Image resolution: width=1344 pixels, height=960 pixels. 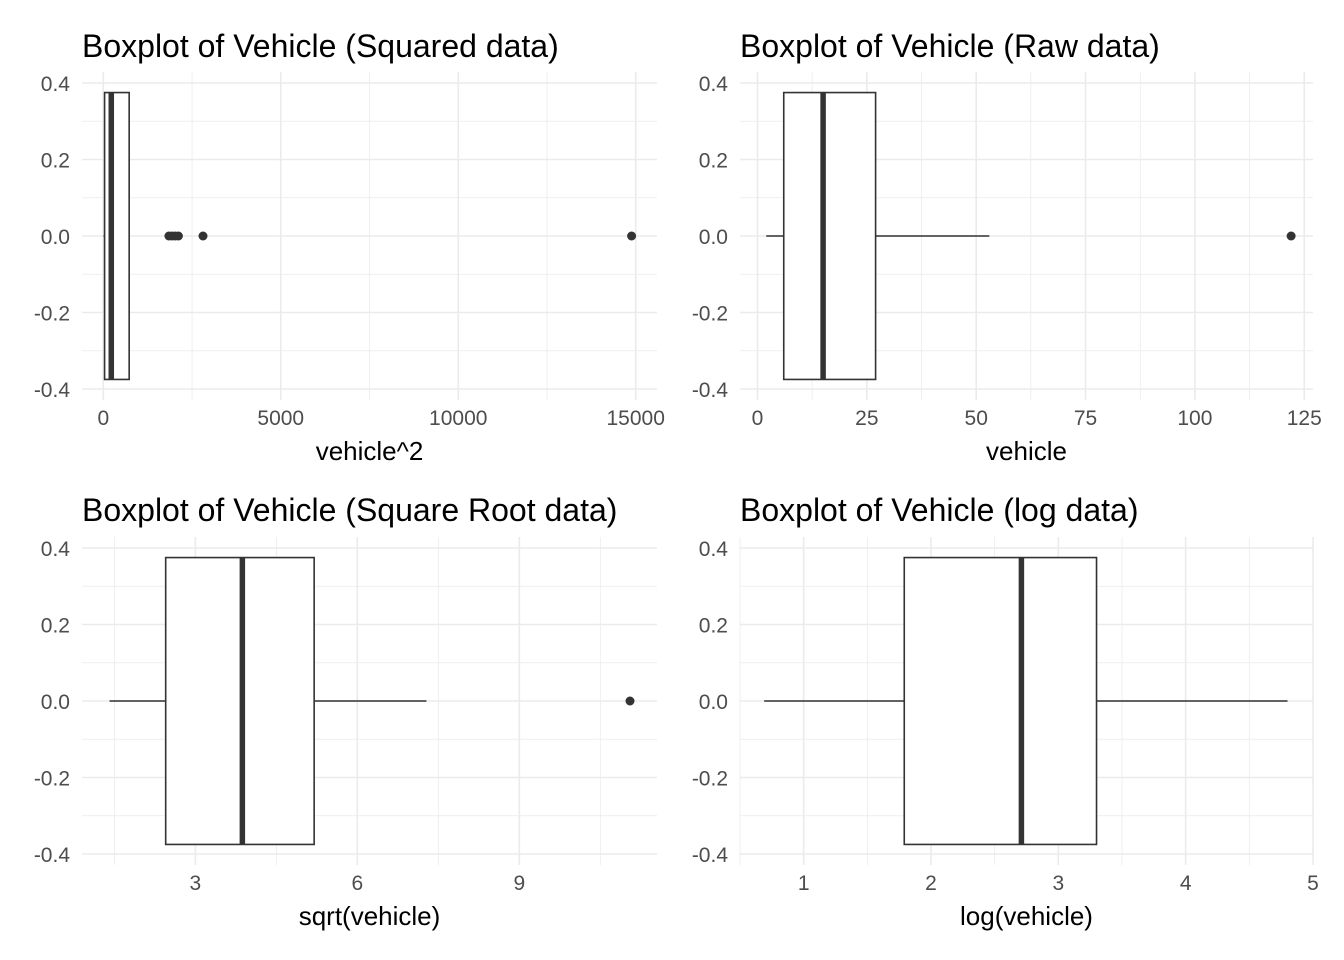 I want to click on chart-title: Boxplot of Vehicle (Squared data), so click(x=320, y=46).